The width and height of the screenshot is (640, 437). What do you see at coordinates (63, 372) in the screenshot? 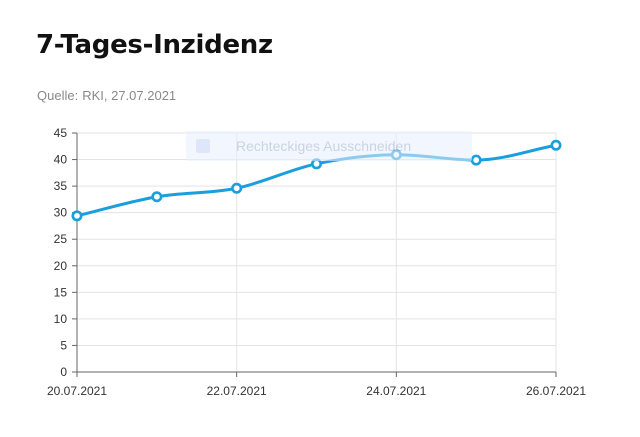
I see `y-tick-label: 0` at bounding box center [63, 372].